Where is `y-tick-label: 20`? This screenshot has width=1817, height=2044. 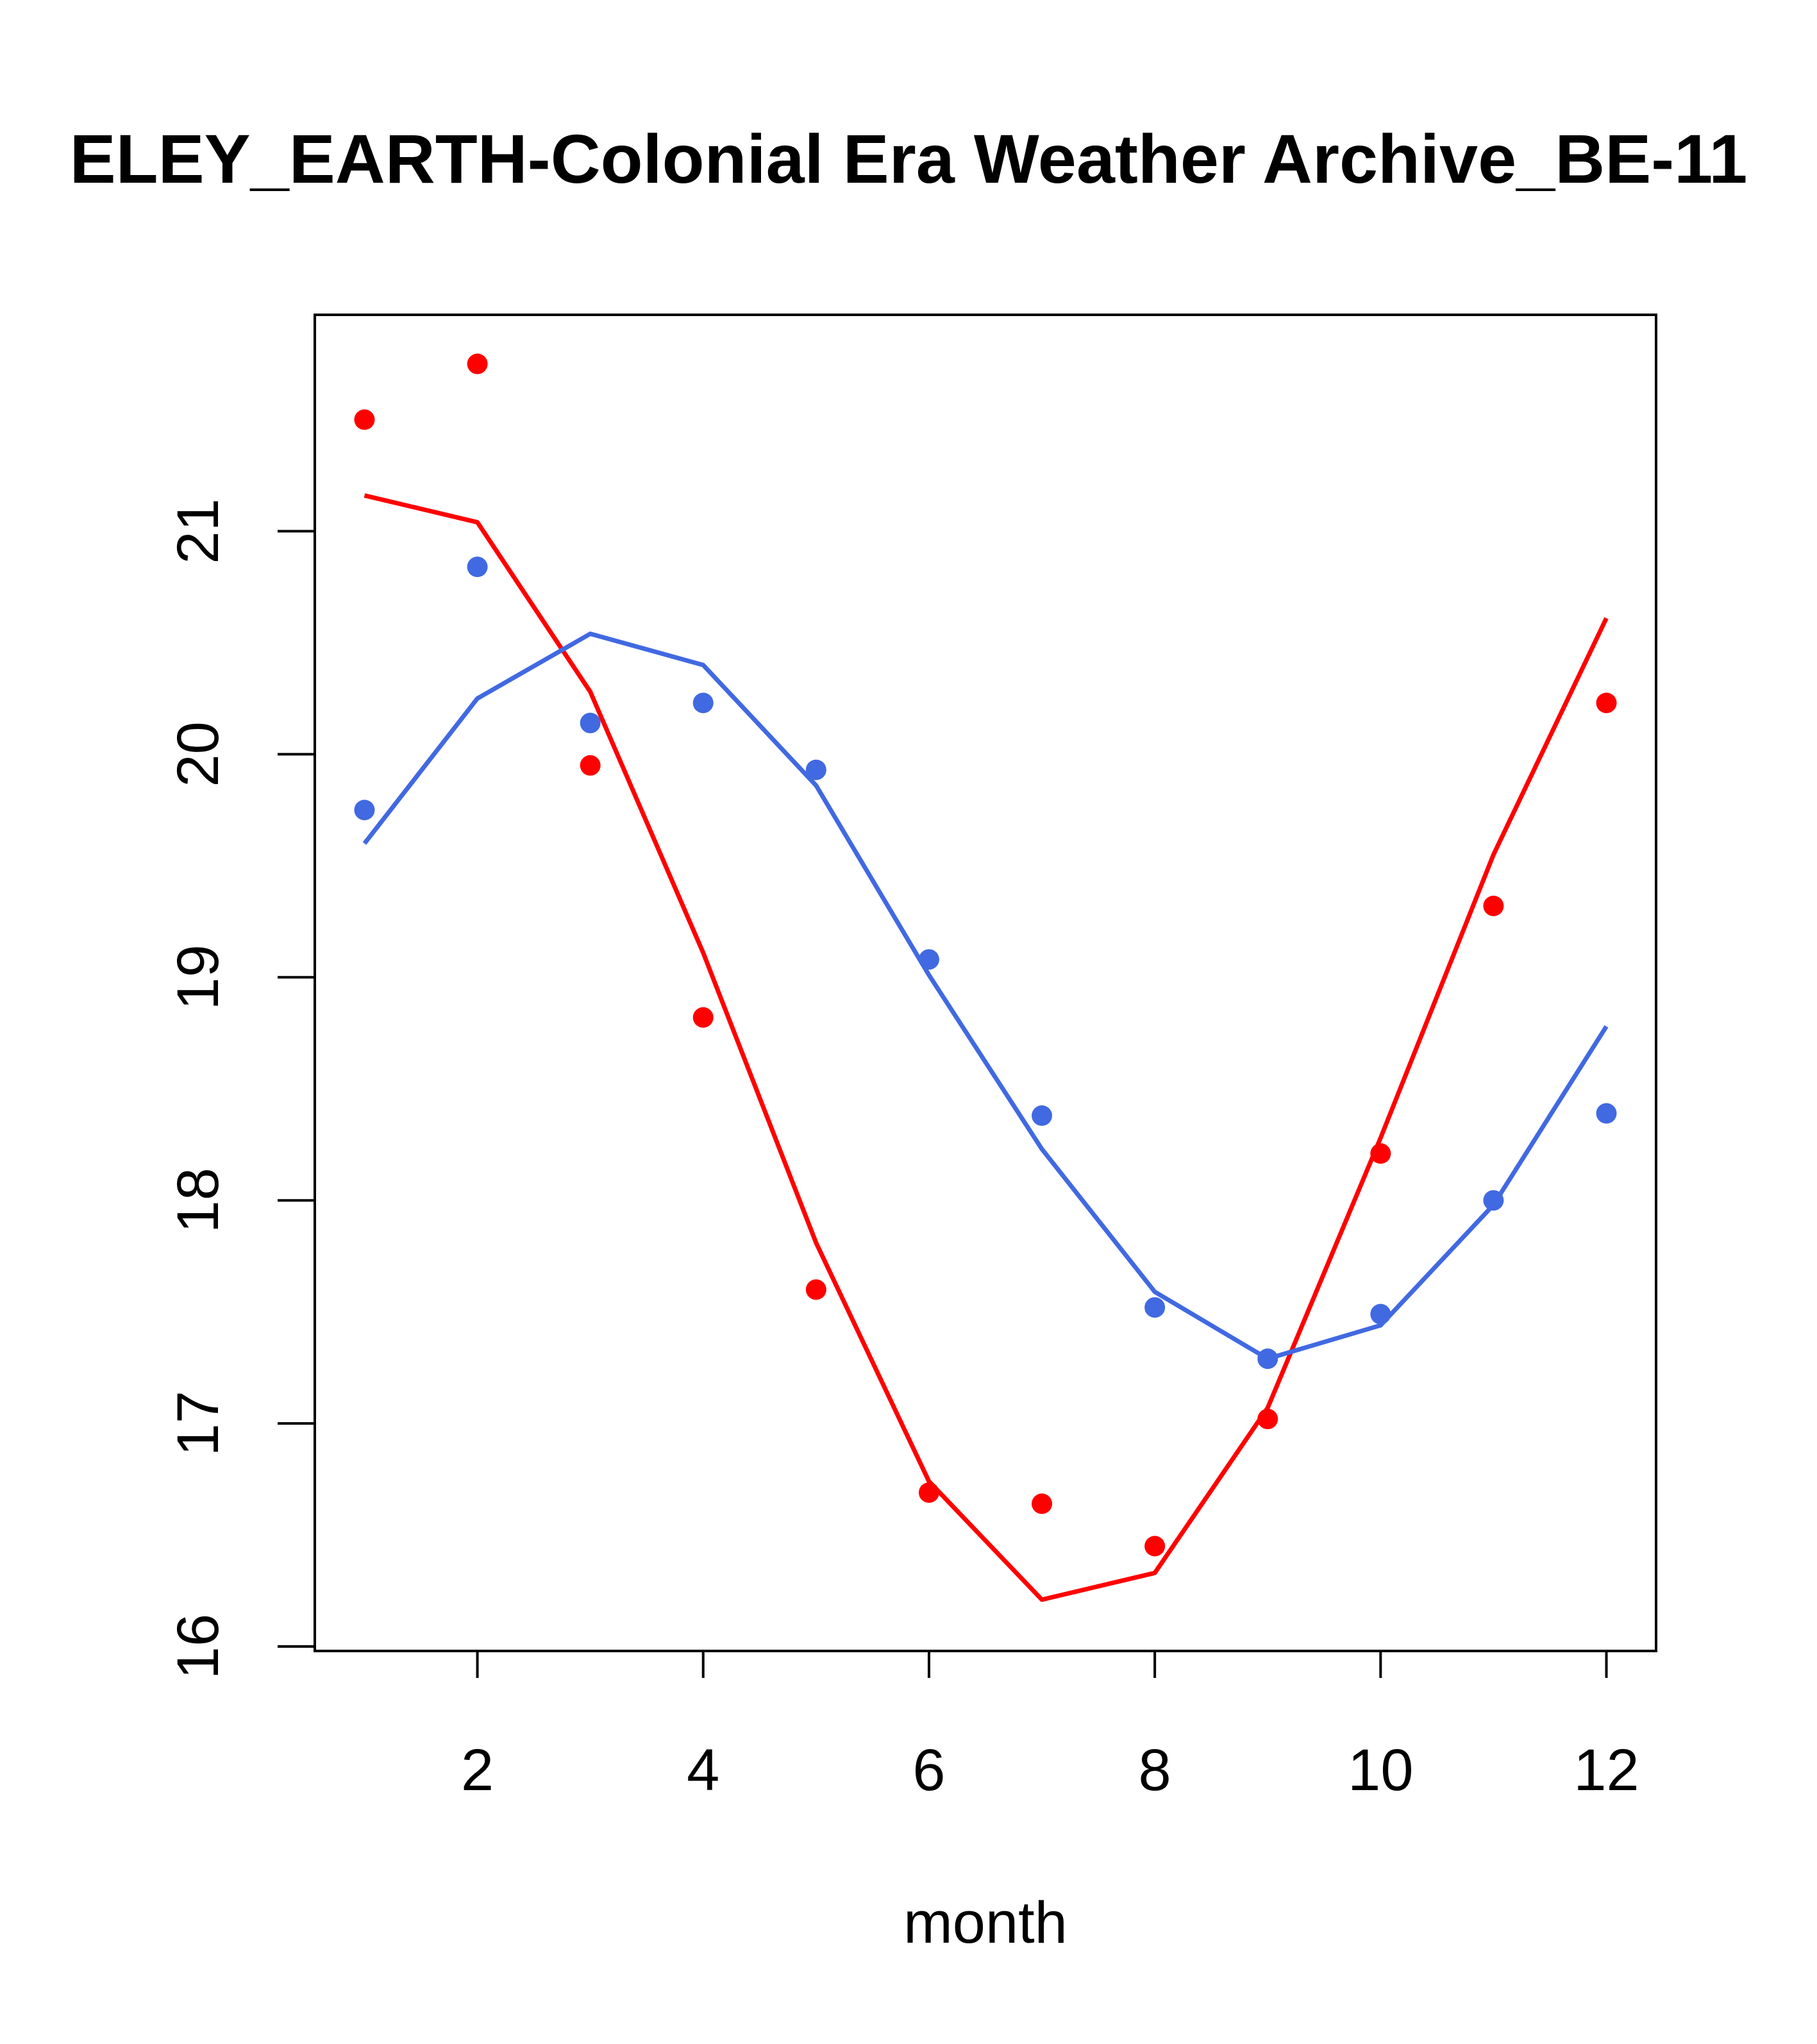 y-tick-label: 20 is located at coordinates (198, 754).